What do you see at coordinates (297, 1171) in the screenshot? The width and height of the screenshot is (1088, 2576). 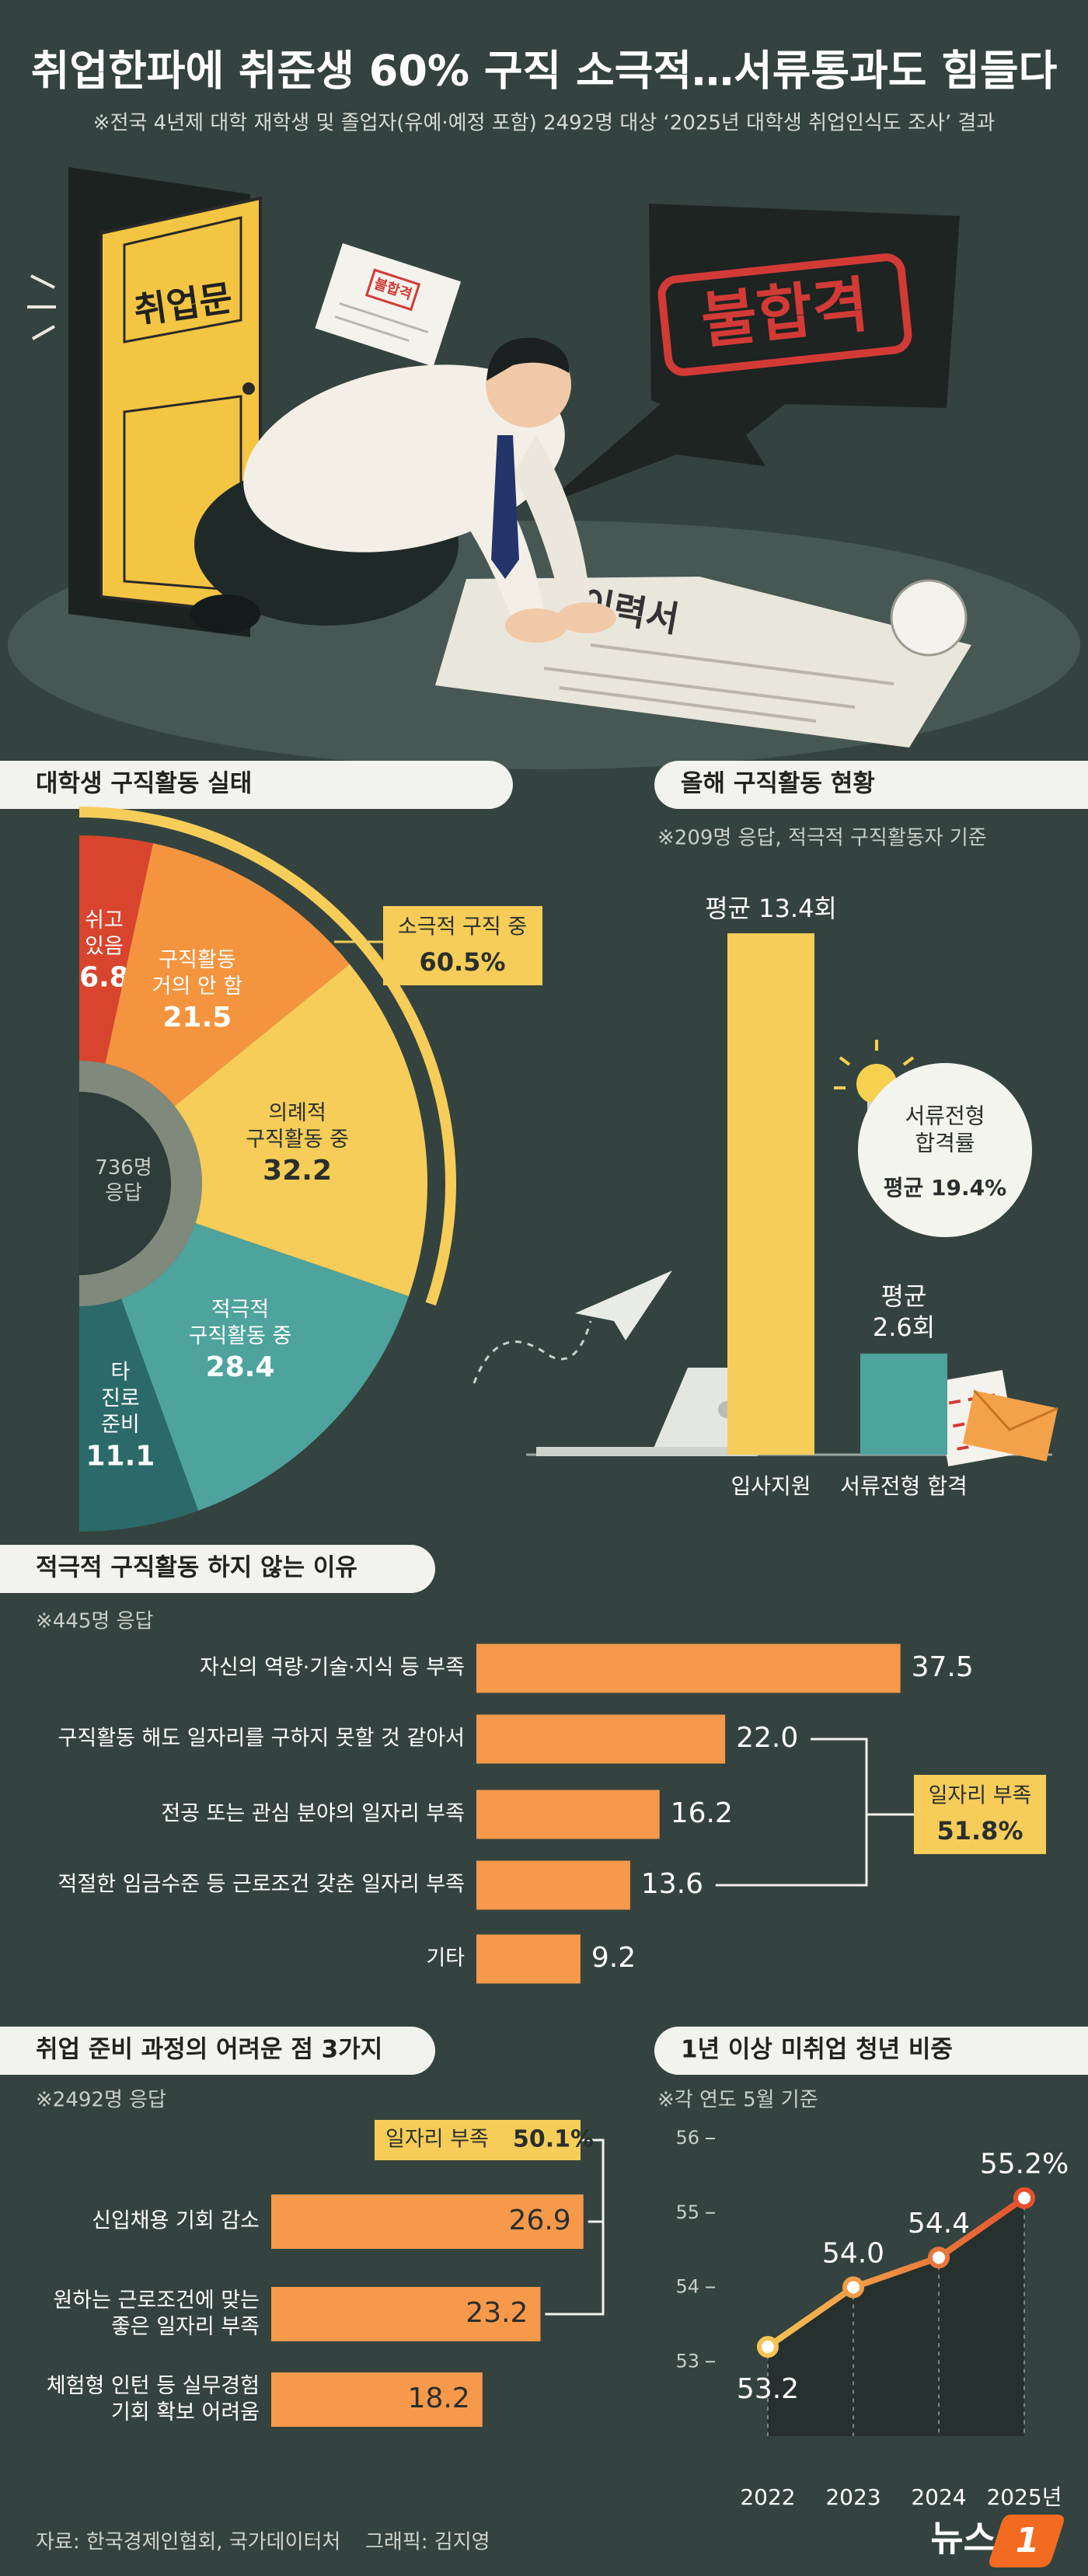 I see `segment-value: 32.2` at bounding box center [297, 1171].